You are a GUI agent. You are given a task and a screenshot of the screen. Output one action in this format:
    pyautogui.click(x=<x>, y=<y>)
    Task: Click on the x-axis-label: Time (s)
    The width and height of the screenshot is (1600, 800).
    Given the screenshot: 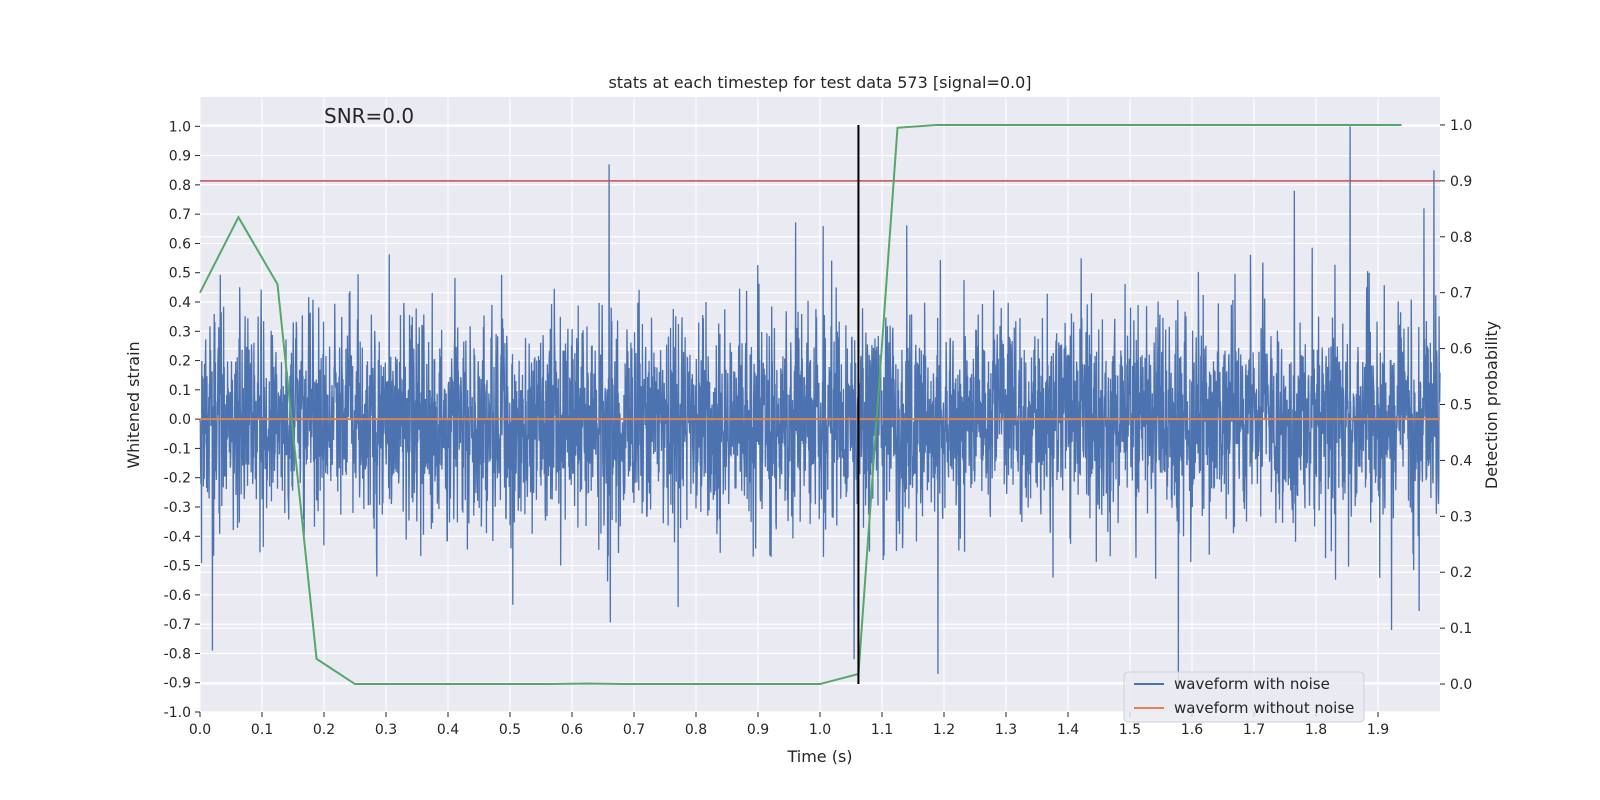 What is the action you would take?
    pyautogui.click(x=819, y=756)
    